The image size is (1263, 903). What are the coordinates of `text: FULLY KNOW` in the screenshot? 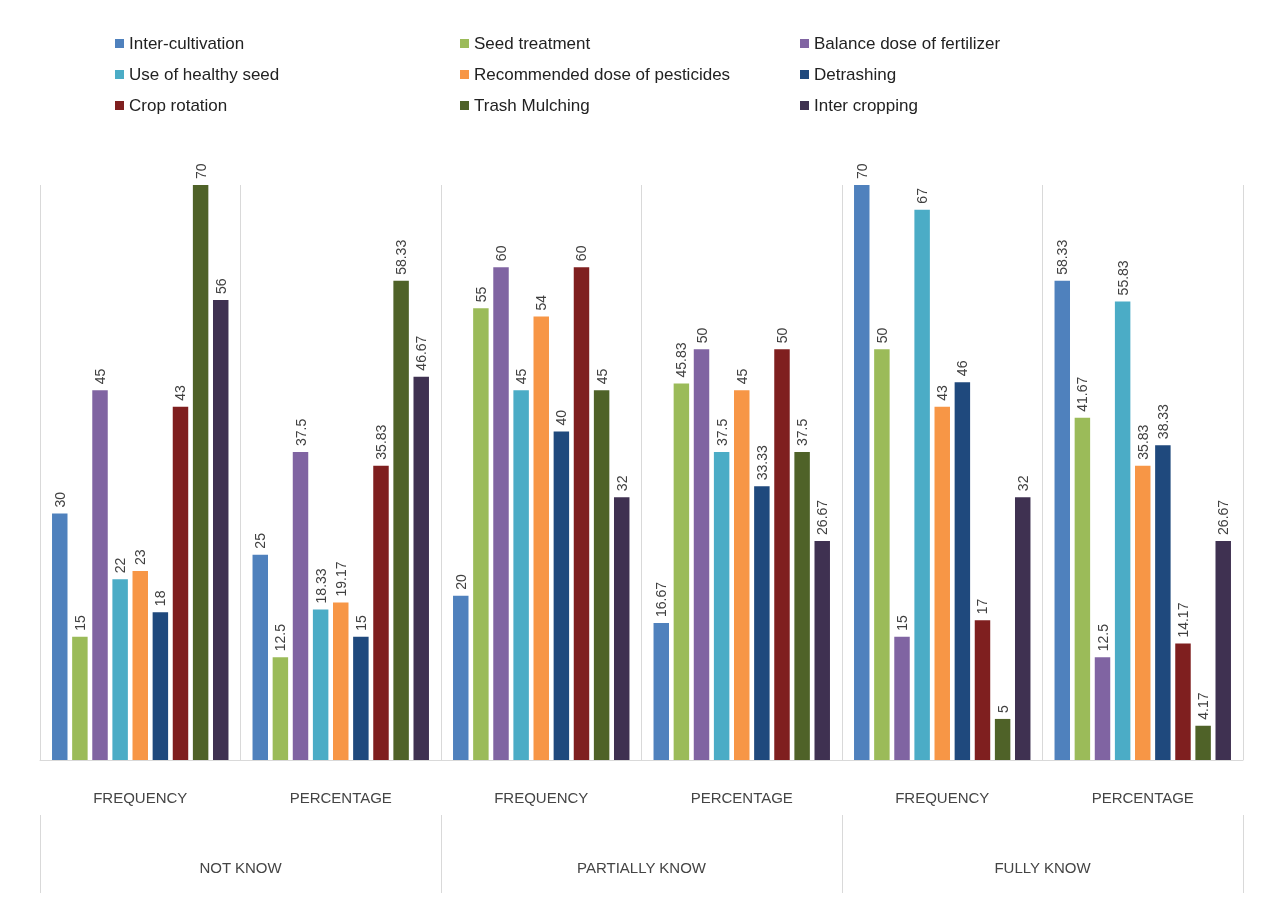 It's located at (1043, 867).